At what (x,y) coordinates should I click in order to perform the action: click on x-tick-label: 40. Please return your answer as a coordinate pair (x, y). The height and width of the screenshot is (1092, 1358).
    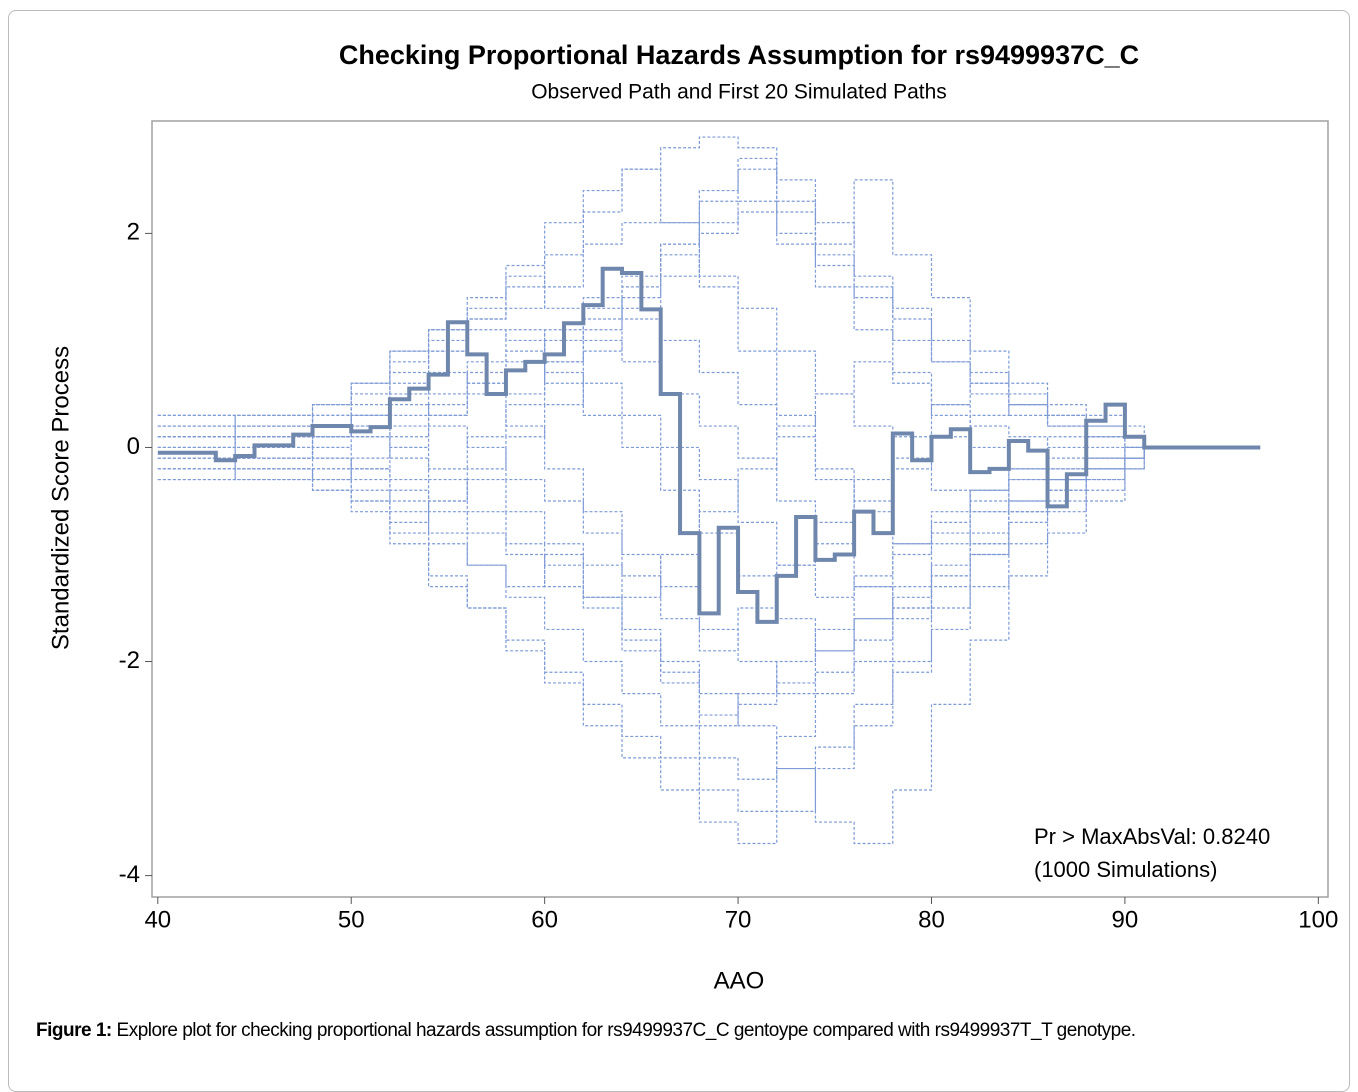
    Looking at the image, I should click on (157, 919).